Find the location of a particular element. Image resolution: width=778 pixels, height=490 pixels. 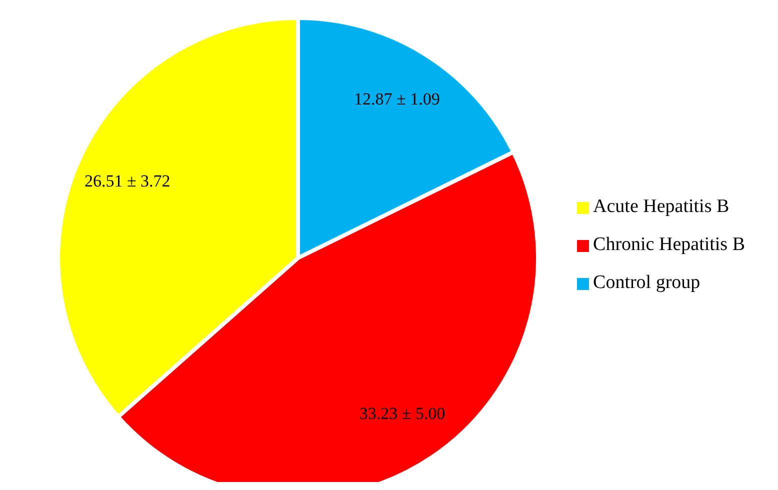

legend-label: Control group is located at coordinates (646, 282).